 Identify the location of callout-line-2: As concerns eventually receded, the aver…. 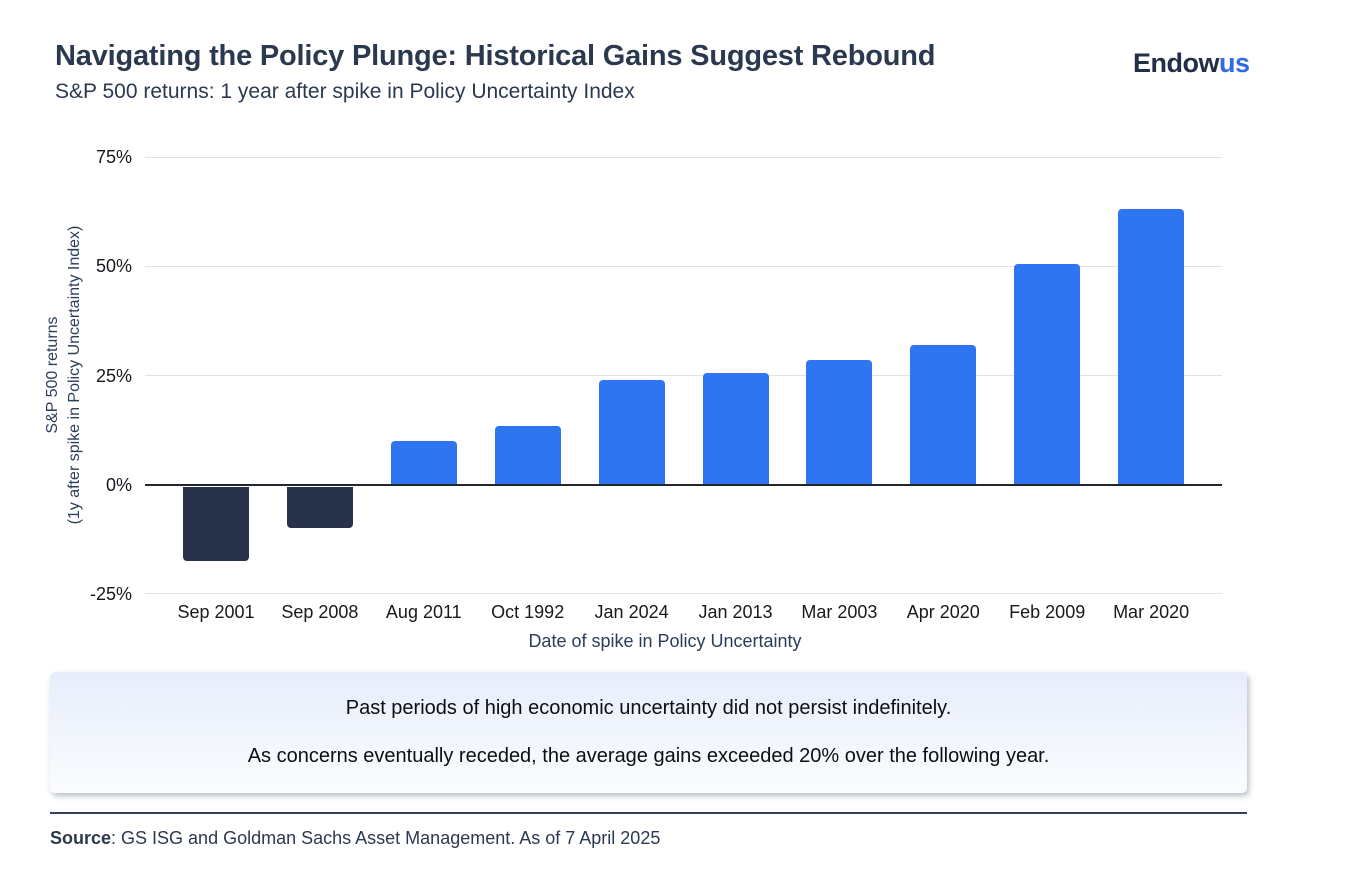
(648, 756).